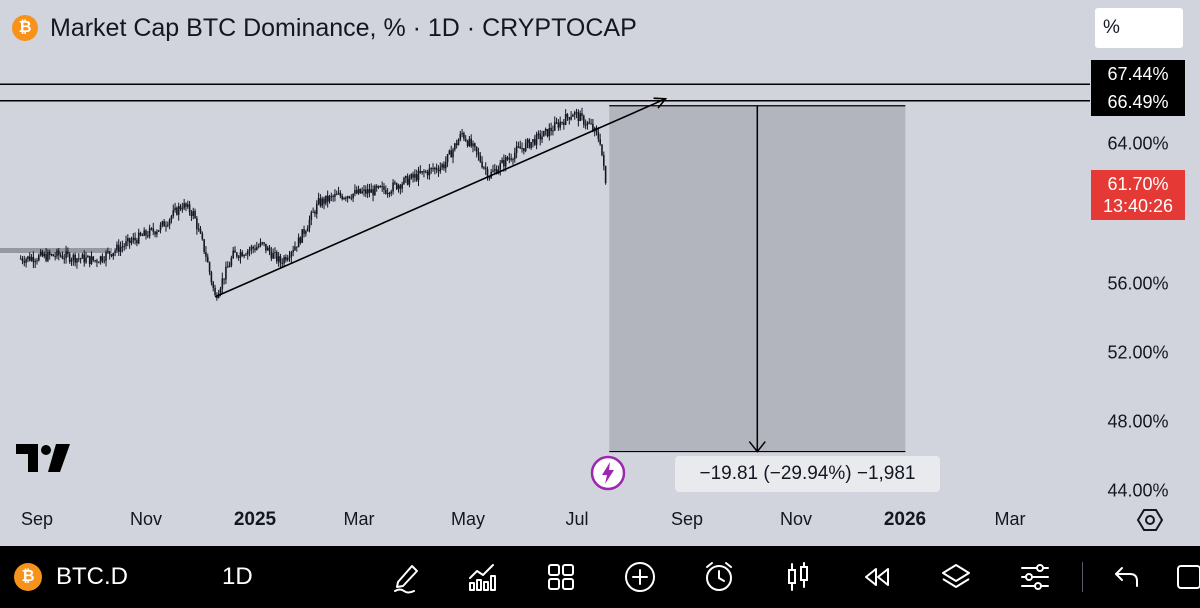 The image size is (1200, 608). I want to click on current-price-tag: 61.70% 13:40:26, so click(1138, 195).